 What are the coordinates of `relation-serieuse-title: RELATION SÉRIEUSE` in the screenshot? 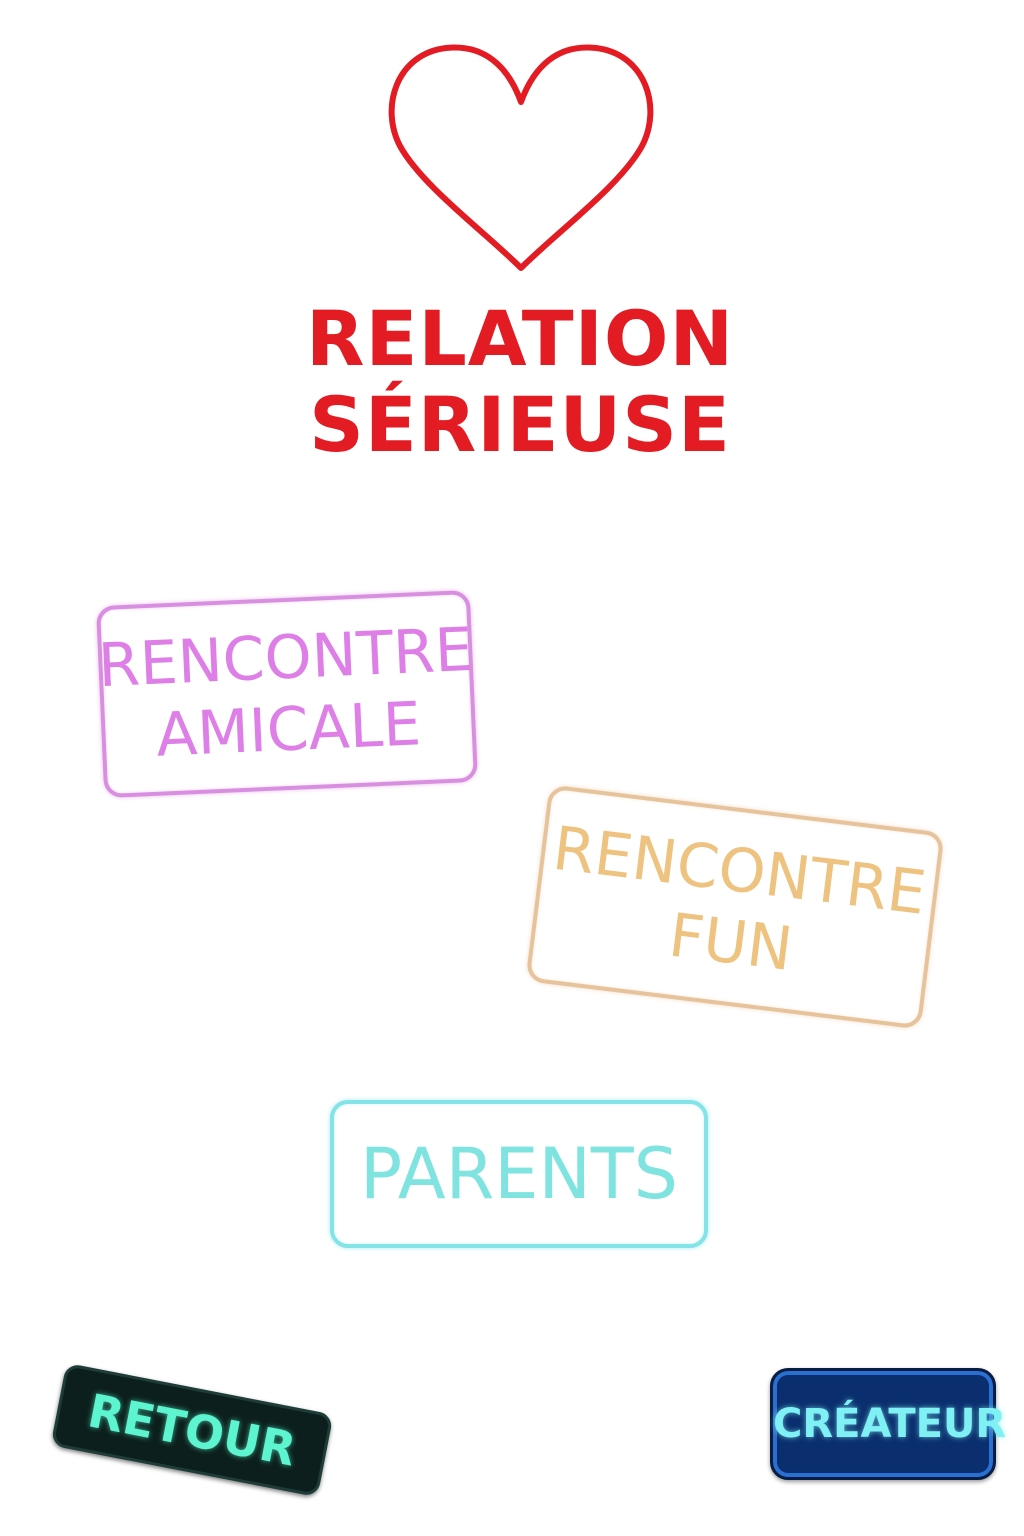 It's located at (520, 382).